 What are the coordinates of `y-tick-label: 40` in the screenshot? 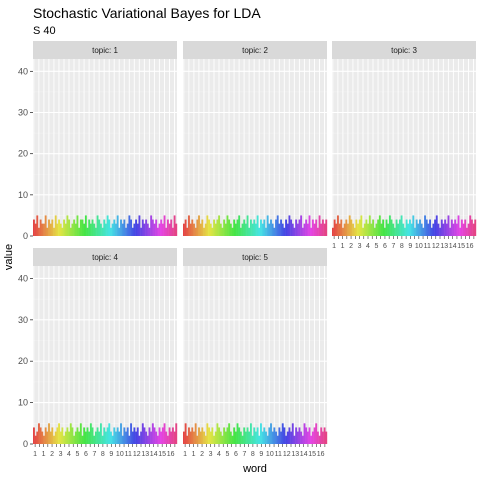 It's located at (23, 71).